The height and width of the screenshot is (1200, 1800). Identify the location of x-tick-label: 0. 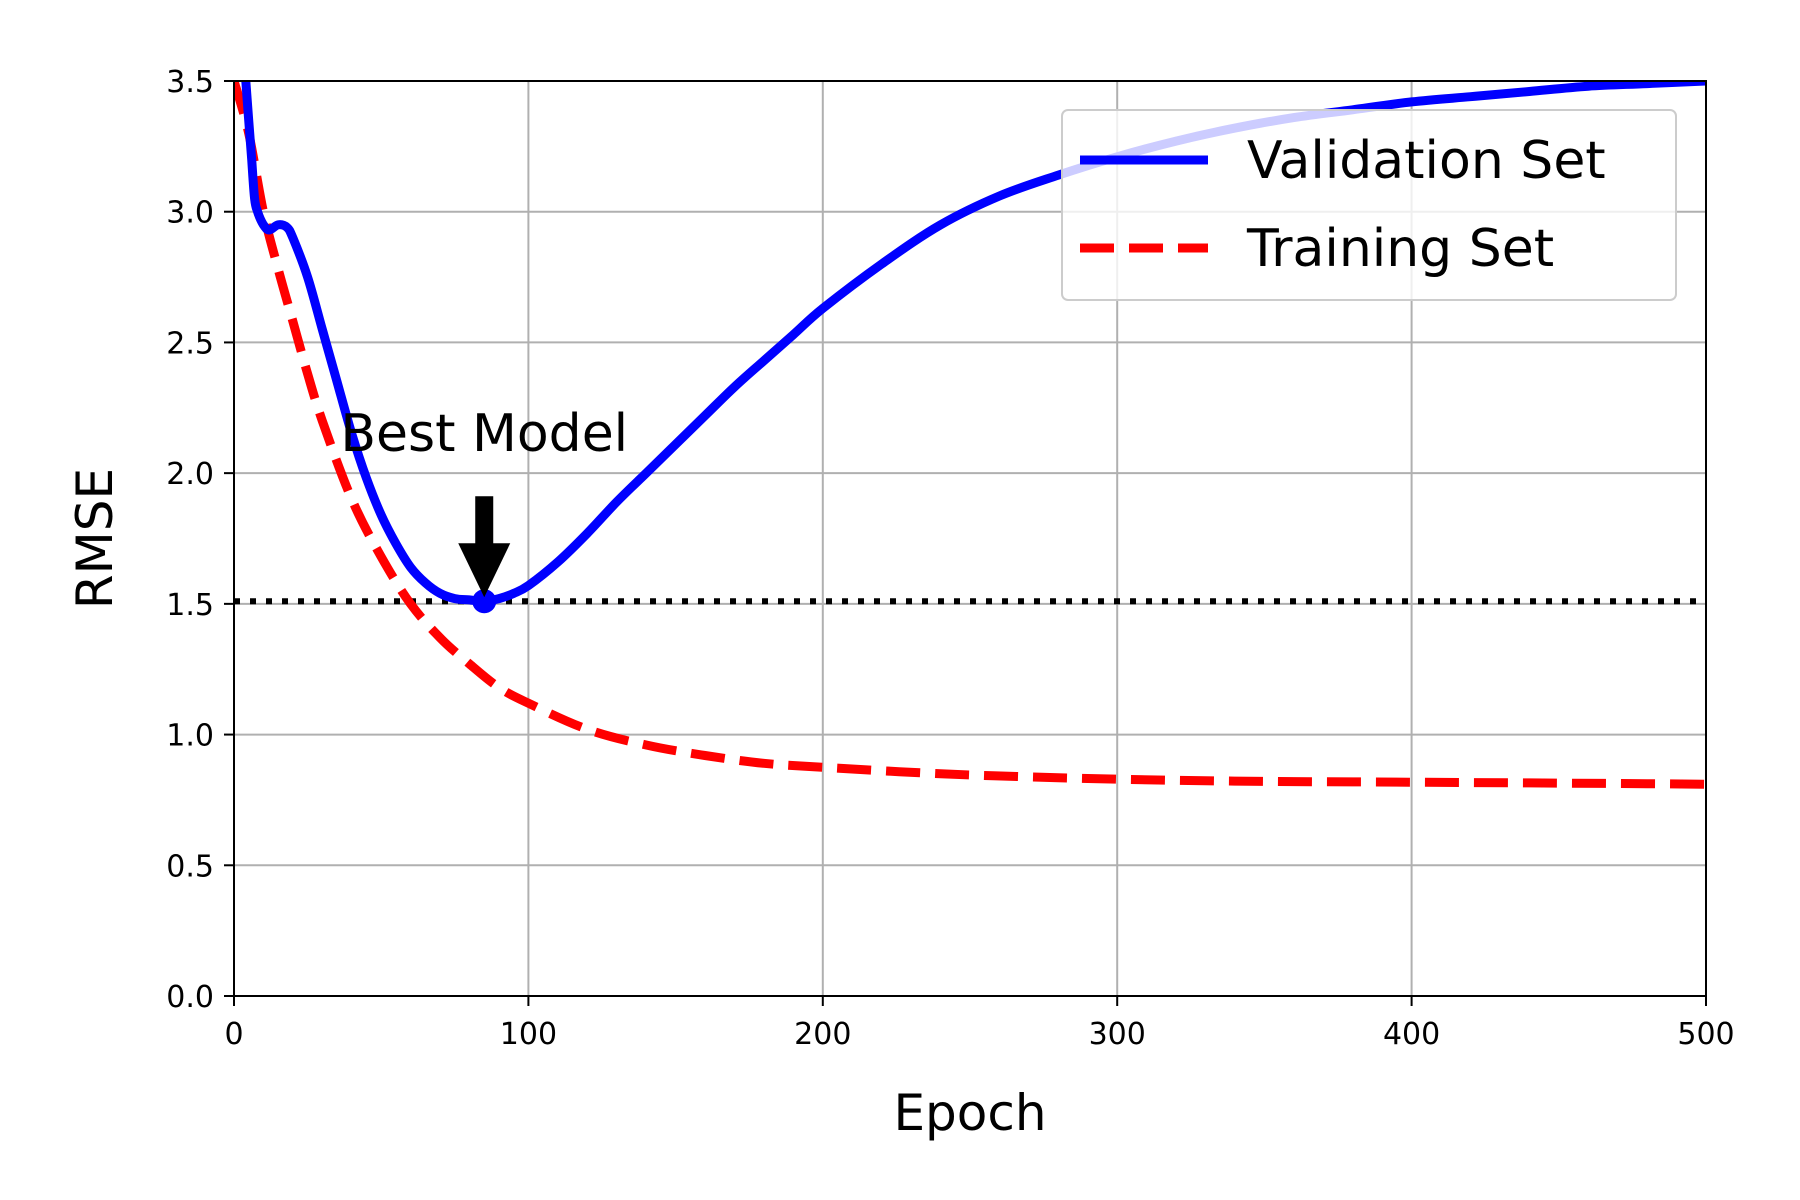
(233, 1034).